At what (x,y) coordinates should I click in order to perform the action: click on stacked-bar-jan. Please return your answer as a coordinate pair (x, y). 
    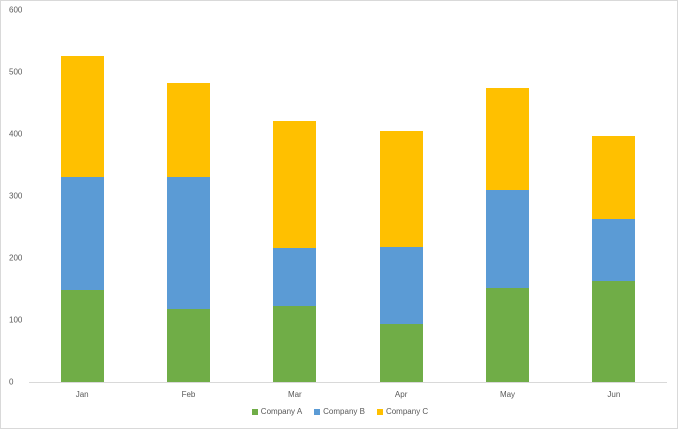
    Looking at the image, I should click on (82, 218).